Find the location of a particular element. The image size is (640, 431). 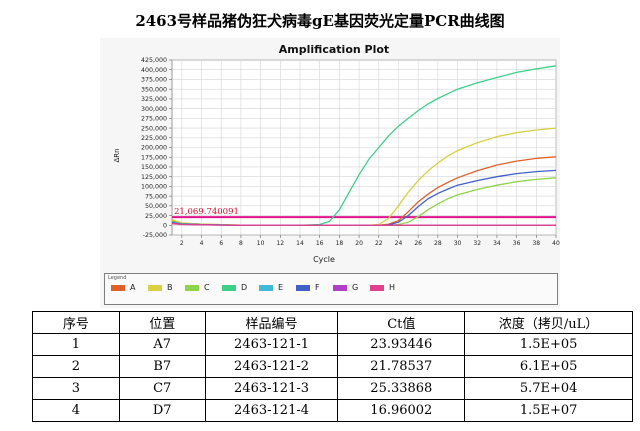

y-tick-label: 325,000 is located at coordinates (154, 99).